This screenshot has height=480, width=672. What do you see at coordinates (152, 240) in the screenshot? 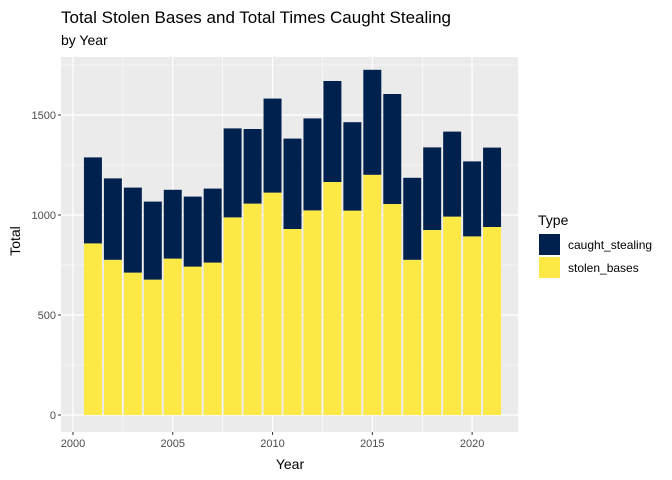
I see `bar-caught-stealing-2004` at bounding box center [152, 240].